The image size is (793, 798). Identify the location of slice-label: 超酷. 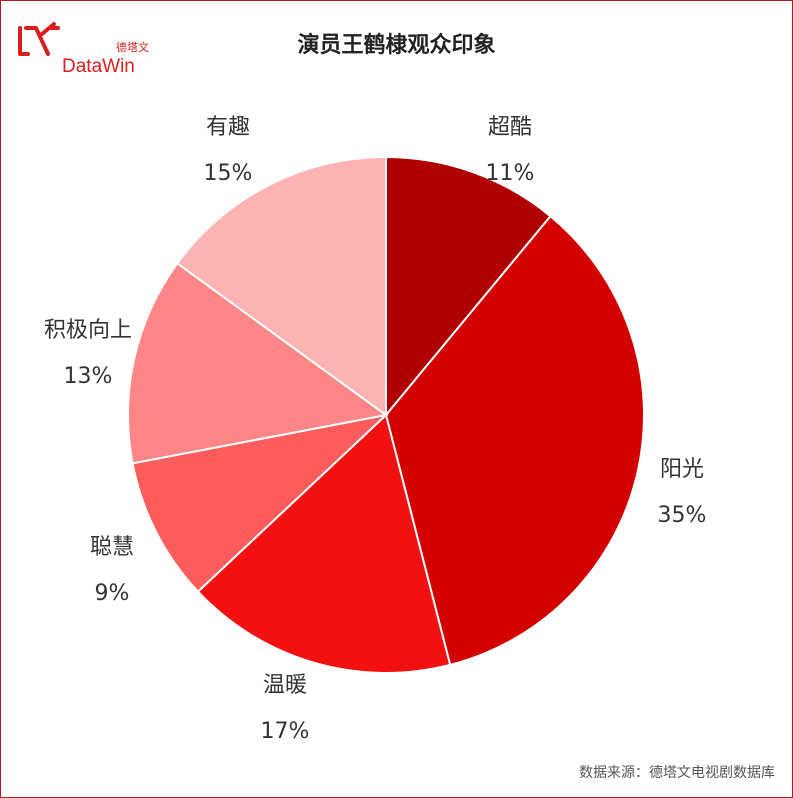
(510, 127).